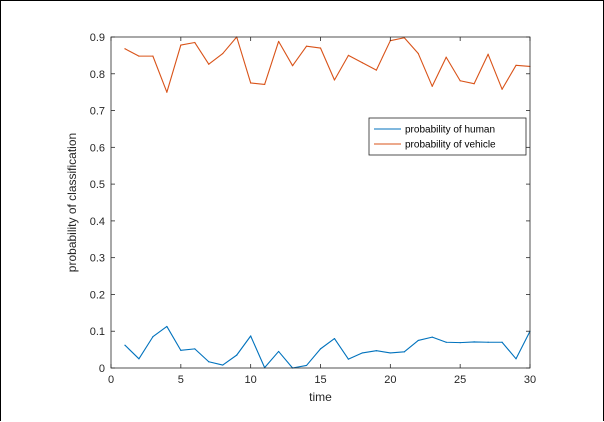 This screenshot has width=604, height=422. Describe the element at coordinates (181, 380) in the screenshot. I see `x-tick-label: 5` at that location.